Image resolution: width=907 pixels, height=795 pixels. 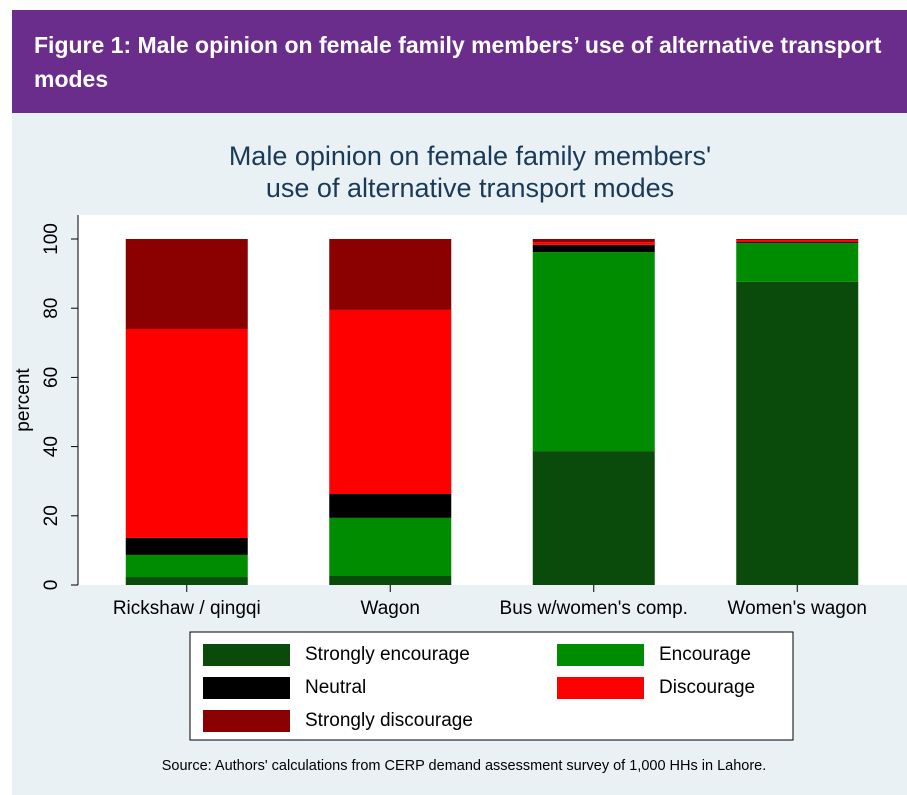 What do you see at coordinates (23, 400) in the screenshot?
I see `y-axis-label: percent` at bounding box center [23, 400].